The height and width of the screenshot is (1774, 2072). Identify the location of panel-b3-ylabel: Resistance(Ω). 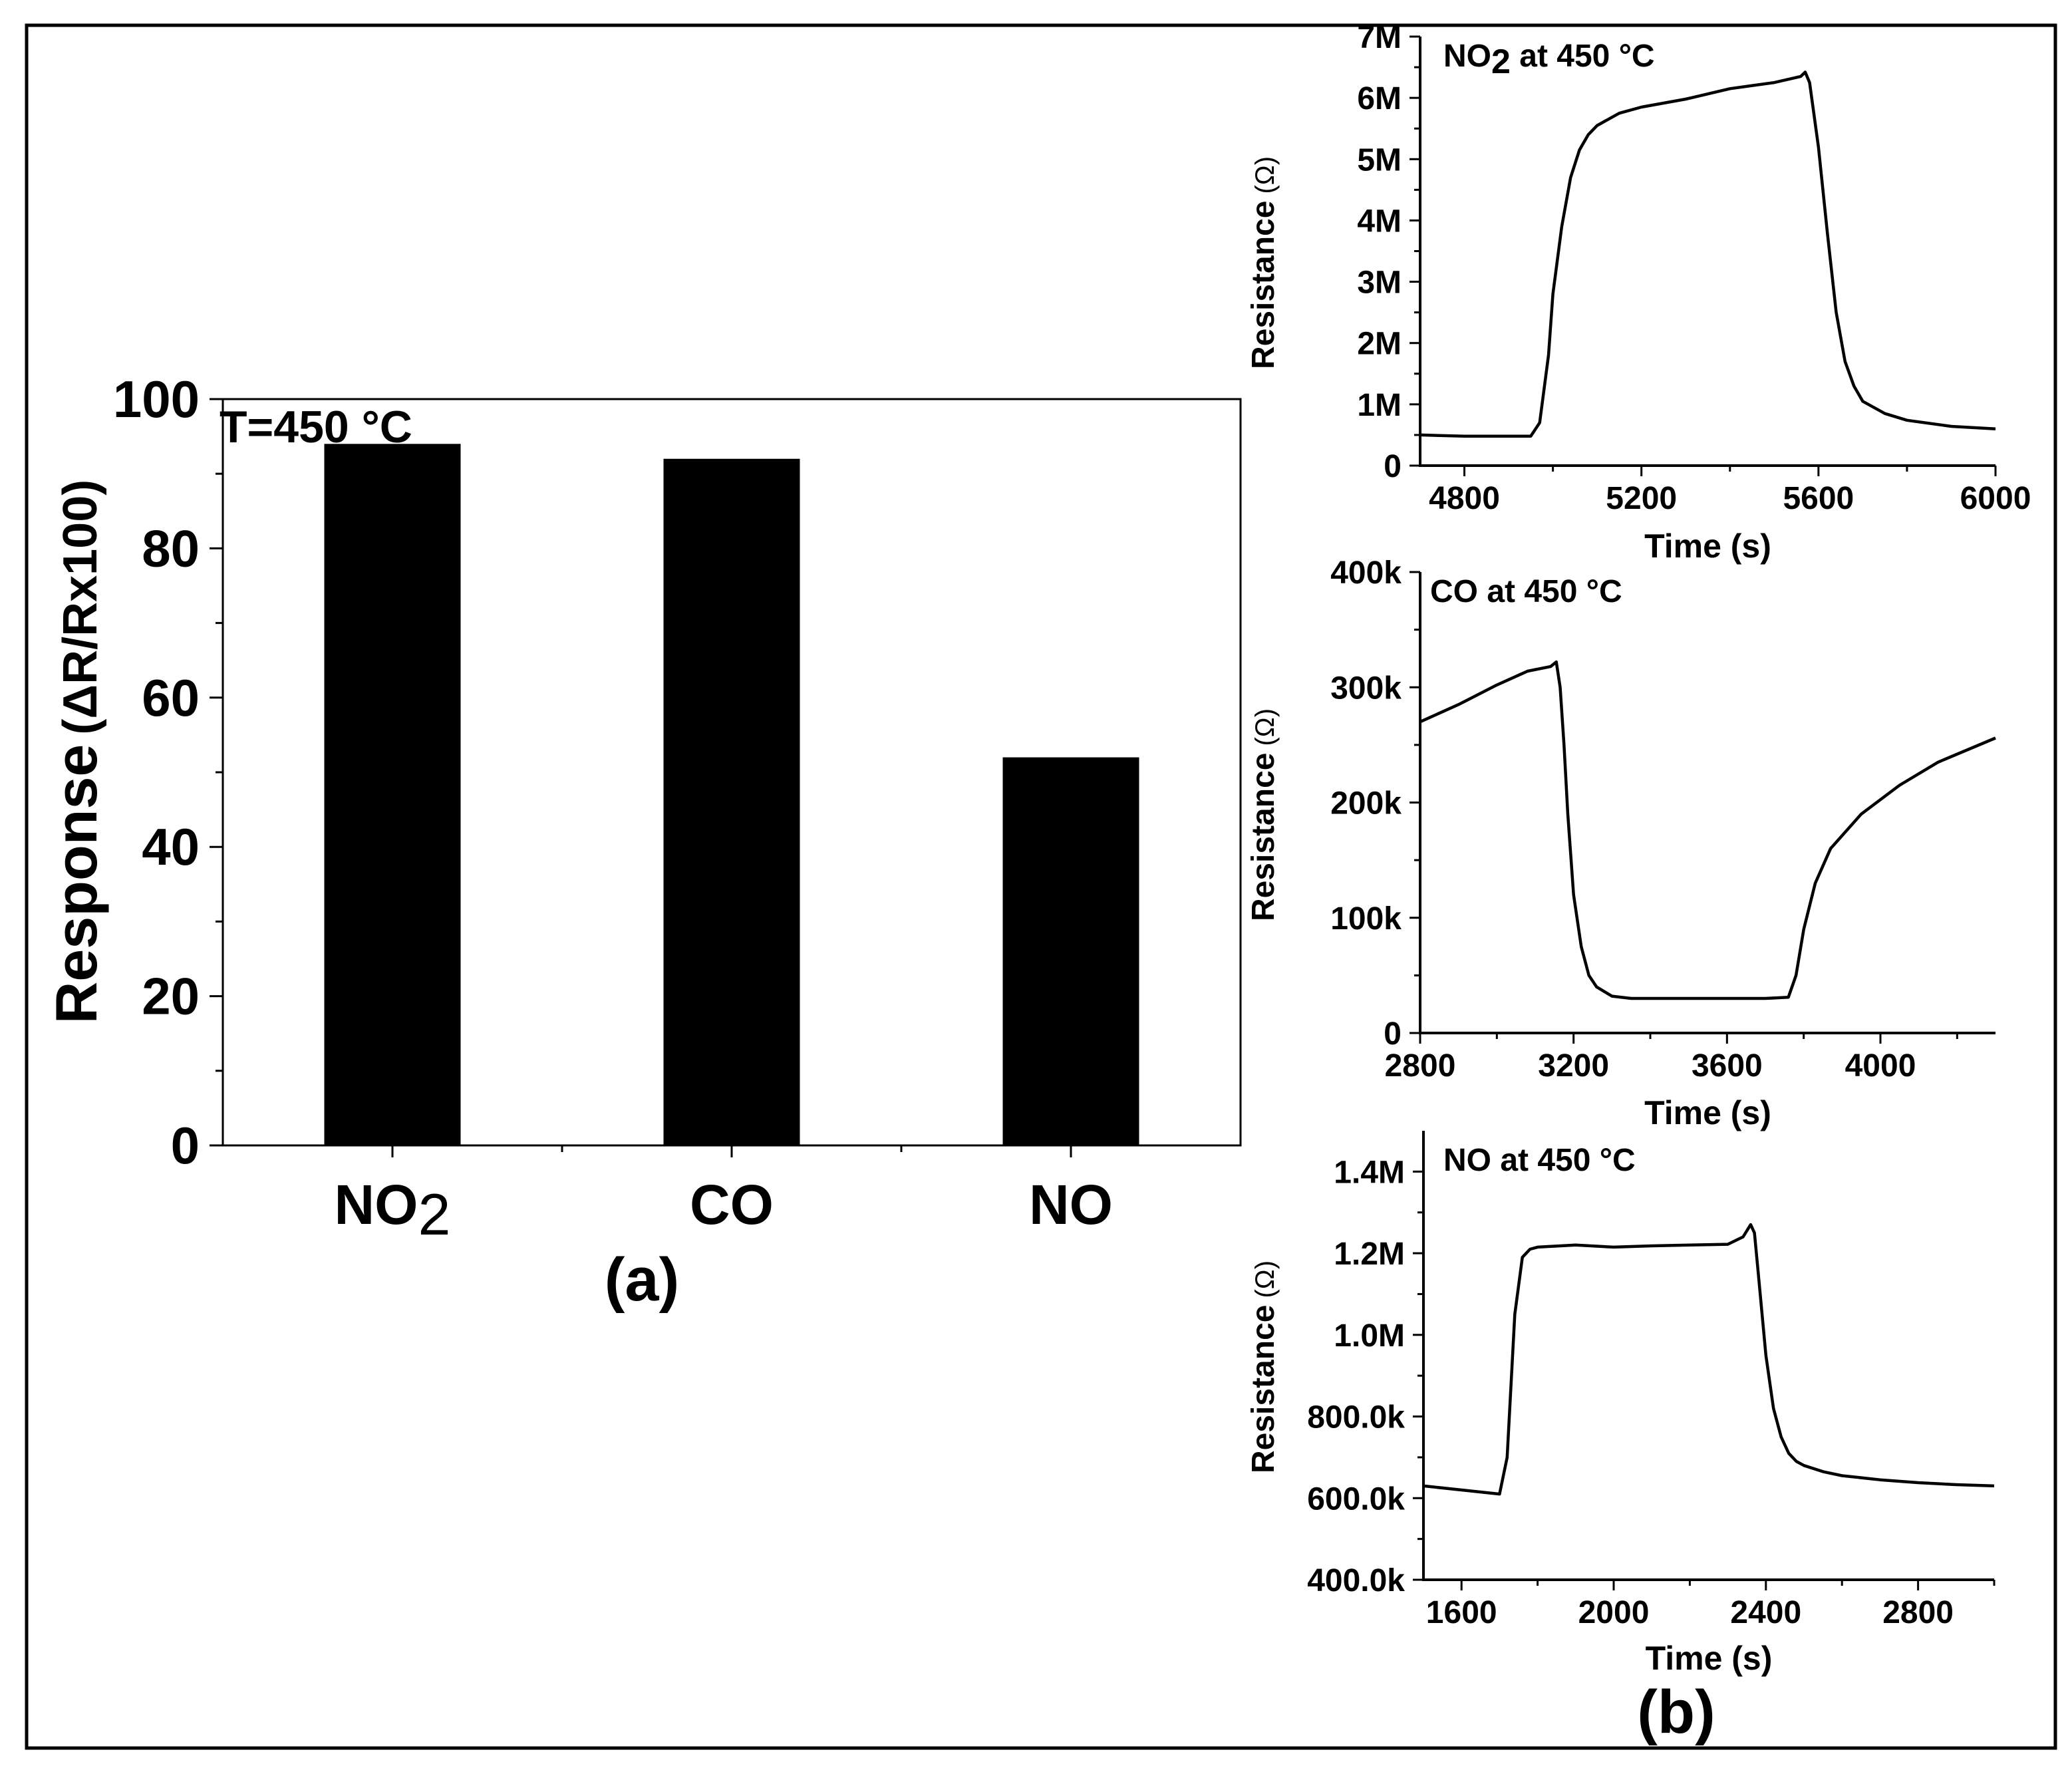
(1263, 1366).